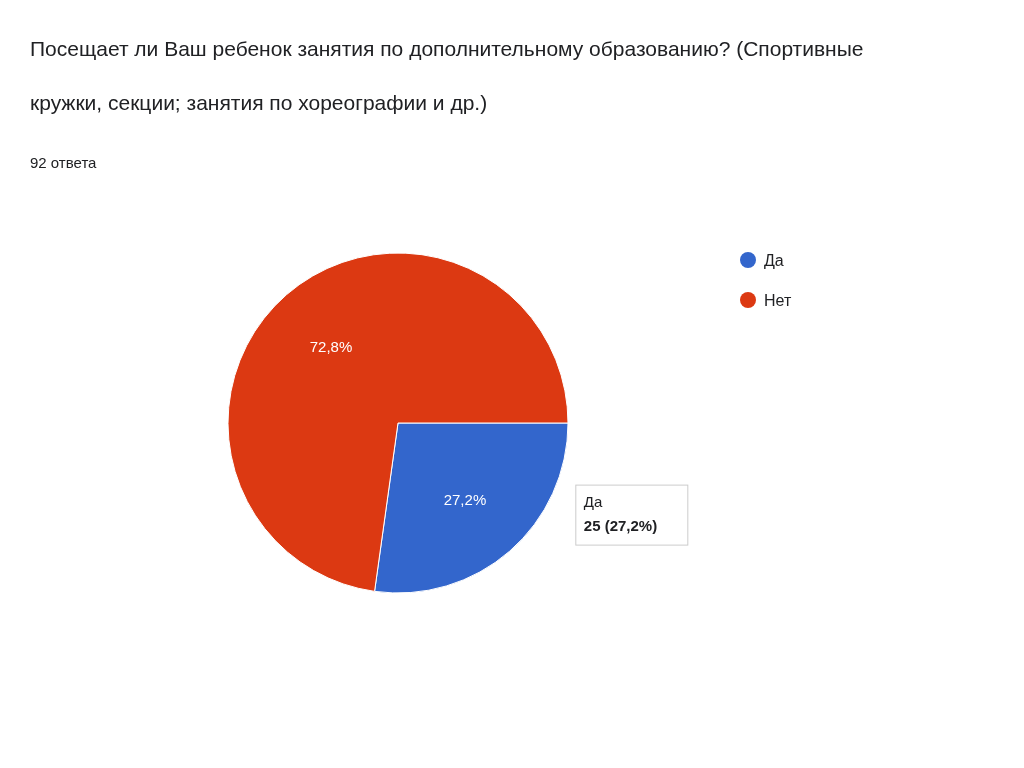  What do you see at coordinates (774, 260) in the screenshot?
I see `legend-label: Да` at bounding box center [774, 260].